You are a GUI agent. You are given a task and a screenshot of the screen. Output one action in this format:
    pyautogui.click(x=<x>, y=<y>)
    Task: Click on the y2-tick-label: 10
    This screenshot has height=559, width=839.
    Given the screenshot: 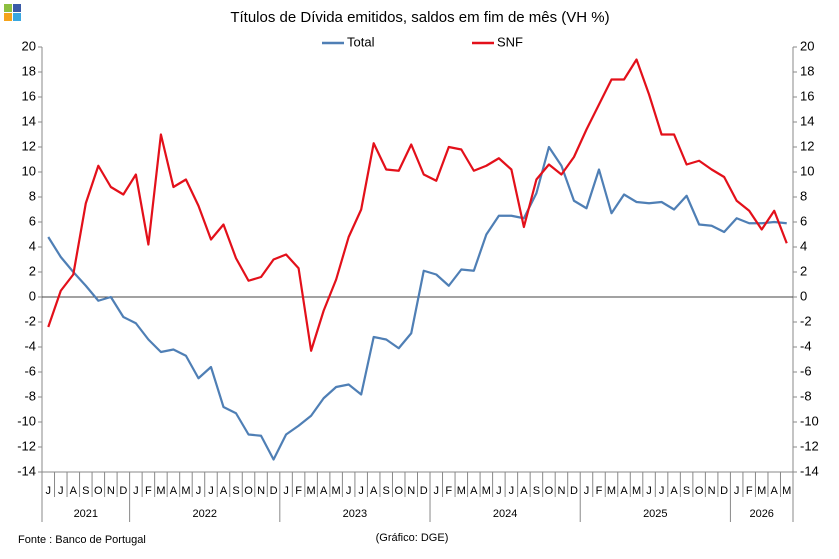 What is the action you would take?
    pyautogui.click(x=807, y=170)
    